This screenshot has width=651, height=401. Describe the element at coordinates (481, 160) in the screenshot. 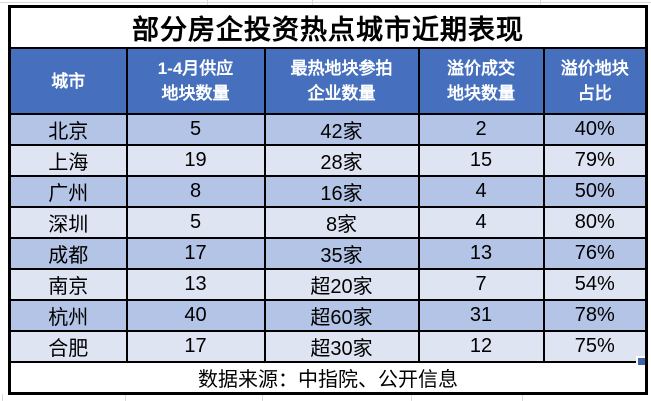

I see `table-cell: 15` at that location.